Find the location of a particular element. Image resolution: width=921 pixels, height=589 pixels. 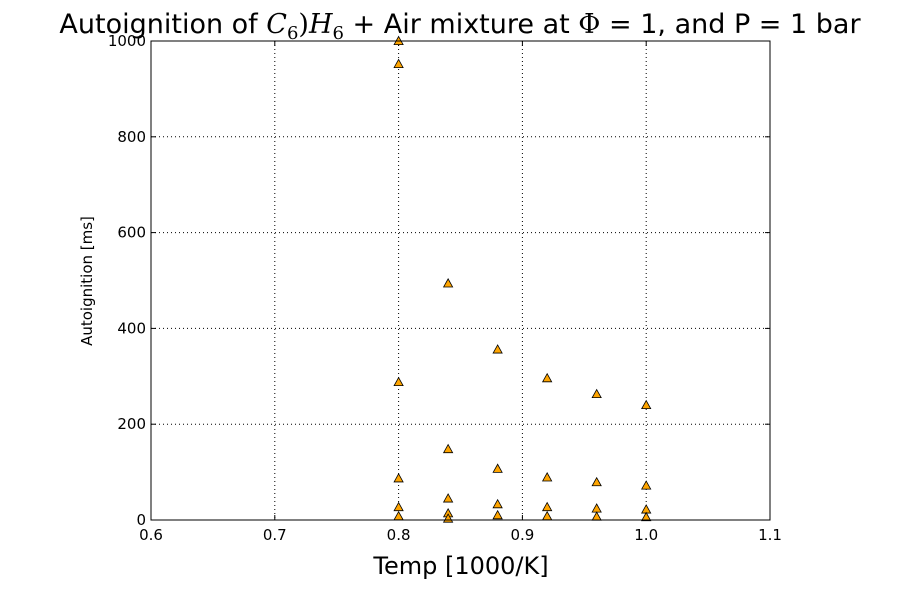

y-tick-label: 200 is located at coordinates (131, 424).